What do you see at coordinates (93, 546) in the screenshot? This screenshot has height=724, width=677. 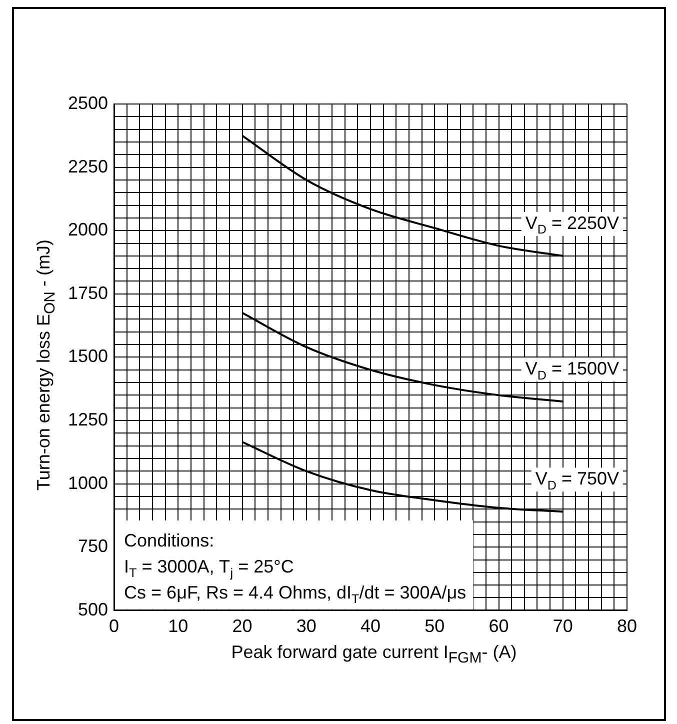 I see `y-tick-label: 750` at bounding box center [93, 546].